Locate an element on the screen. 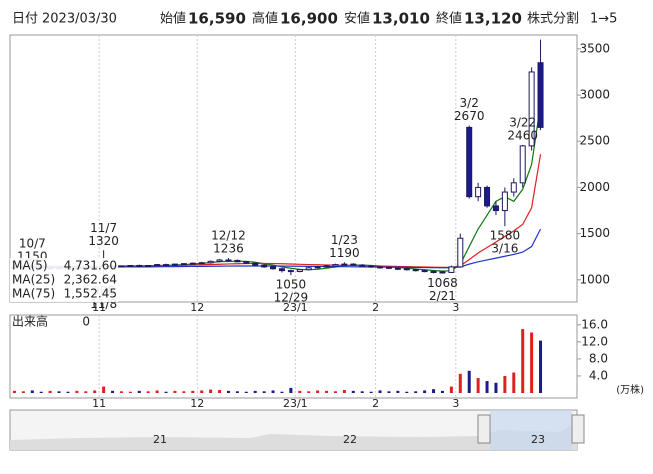  split: 1→5 is located at coordinates (603, 19).